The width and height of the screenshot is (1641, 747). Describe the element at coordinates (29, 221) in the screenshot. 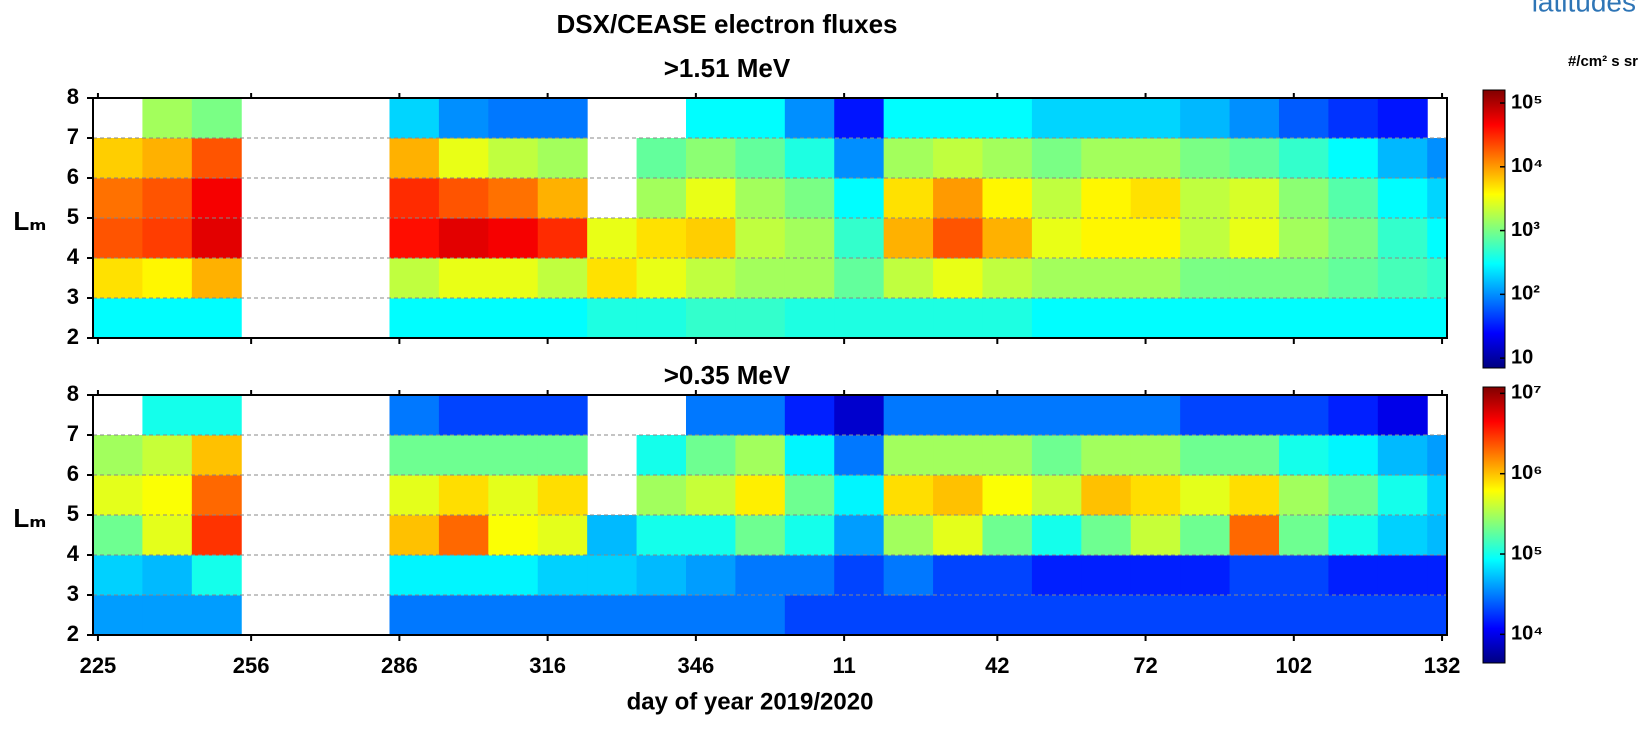

I see `y-axis-label: Lₘ` at that location.